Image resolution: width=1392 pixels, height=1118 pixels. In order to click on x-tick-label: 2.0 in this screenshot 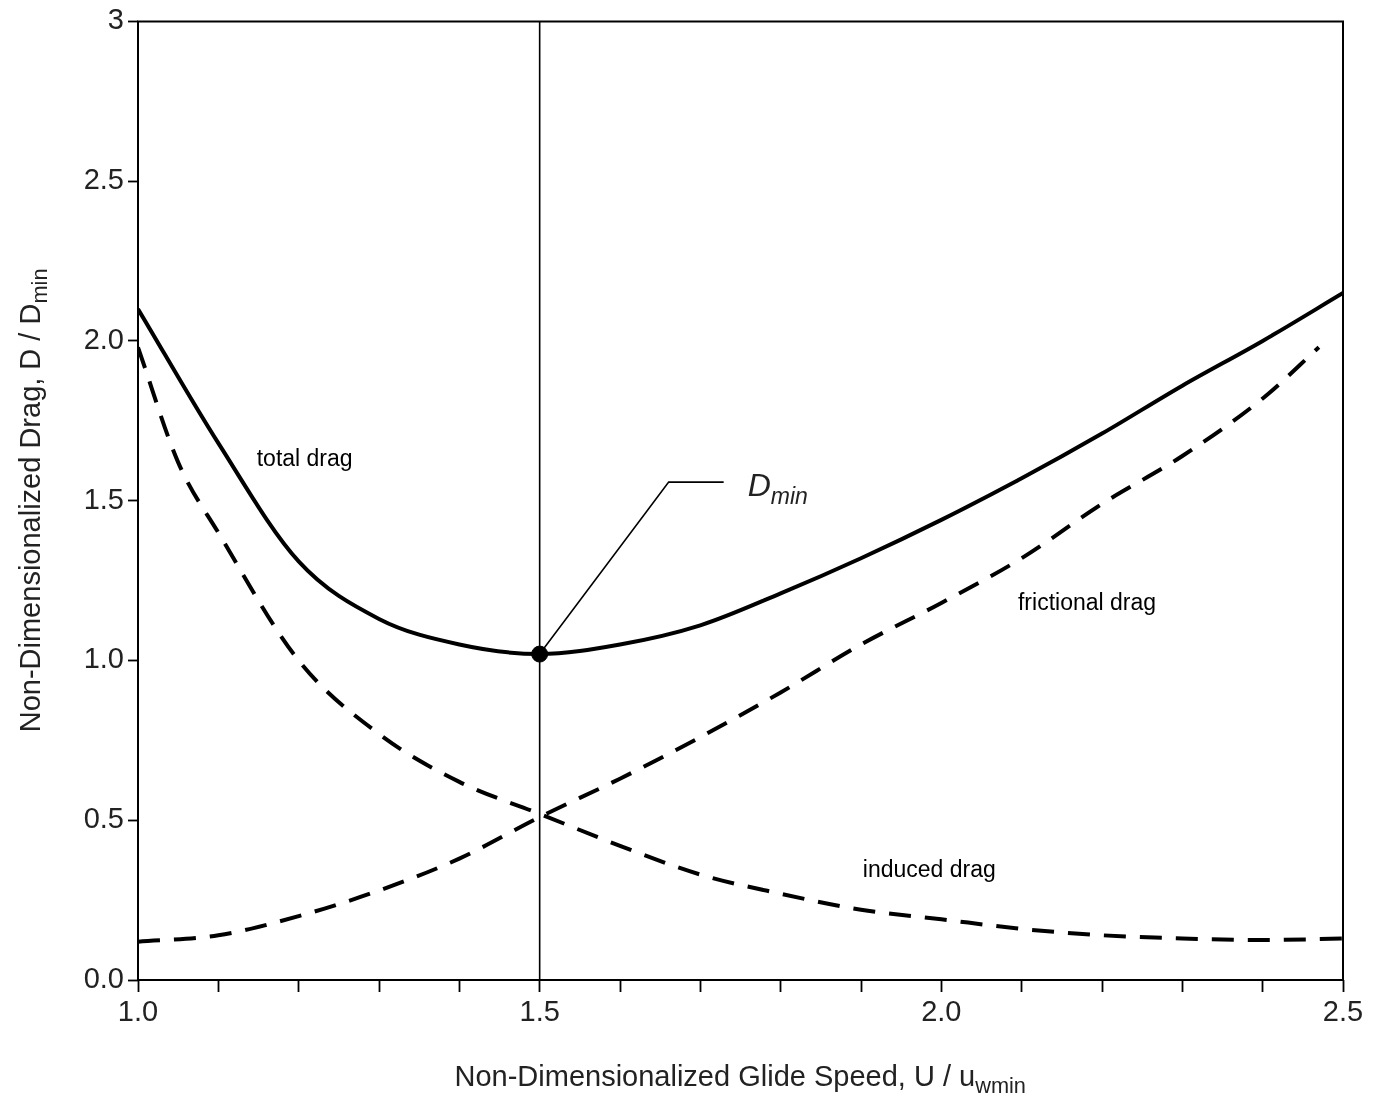, I will do `click(941, 1011)`.